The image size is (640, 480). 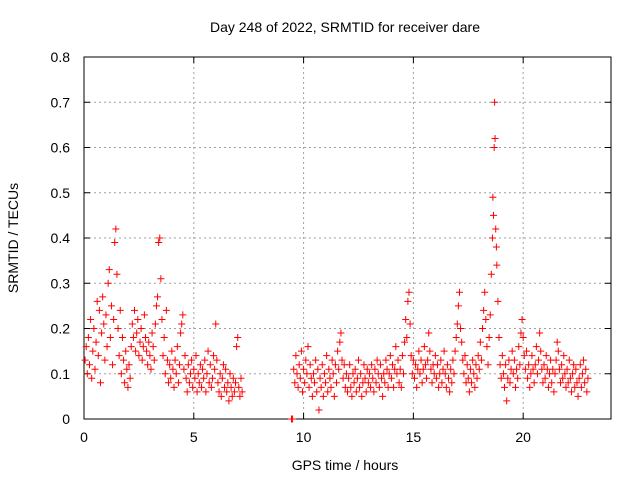 What do you see at coordinates (61, 57) in the screenshot?
I see `y-tick-label: 0.8` at bounding box center [61, 57].